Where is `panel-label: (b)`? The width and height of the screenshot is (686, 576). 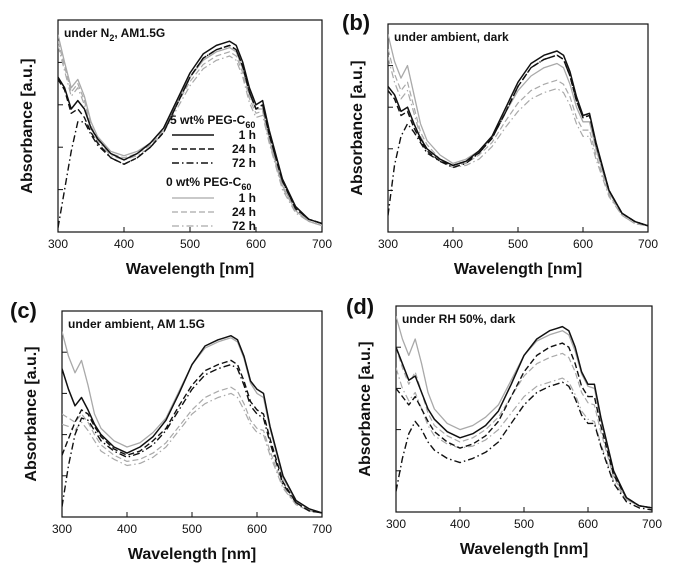
panel-label: (b) is located at coordinates (356, 22).